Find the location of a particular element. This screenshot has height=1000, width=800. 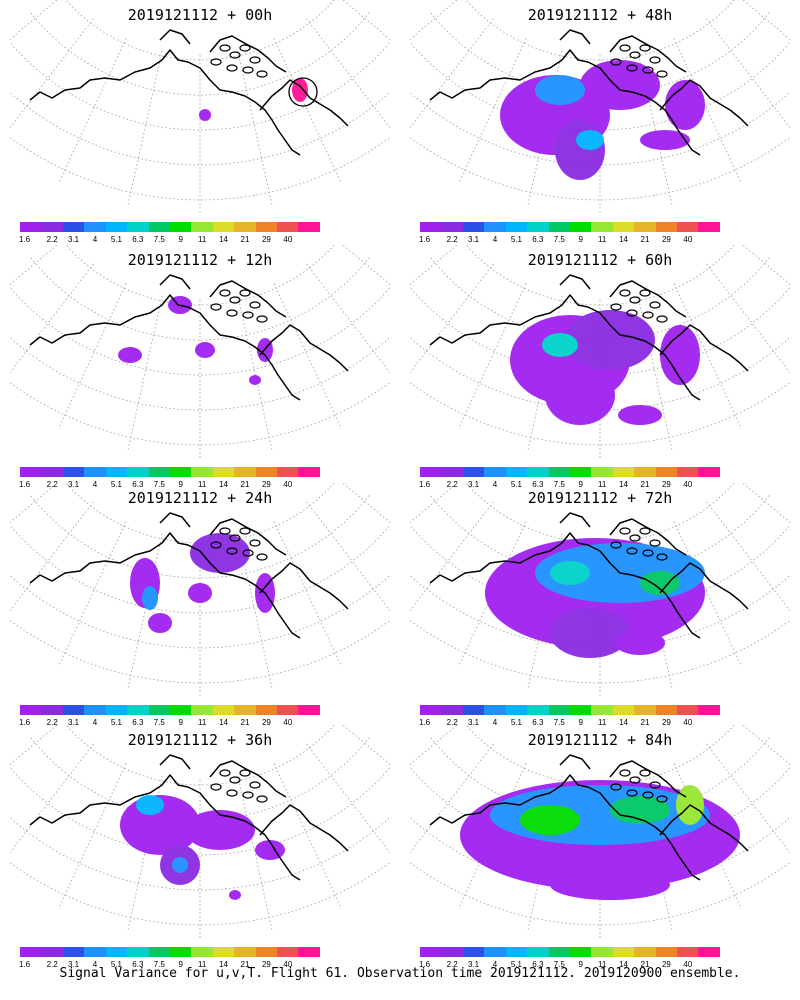

colorbar-tick-label: 14 is located at coordinates (624, 484).